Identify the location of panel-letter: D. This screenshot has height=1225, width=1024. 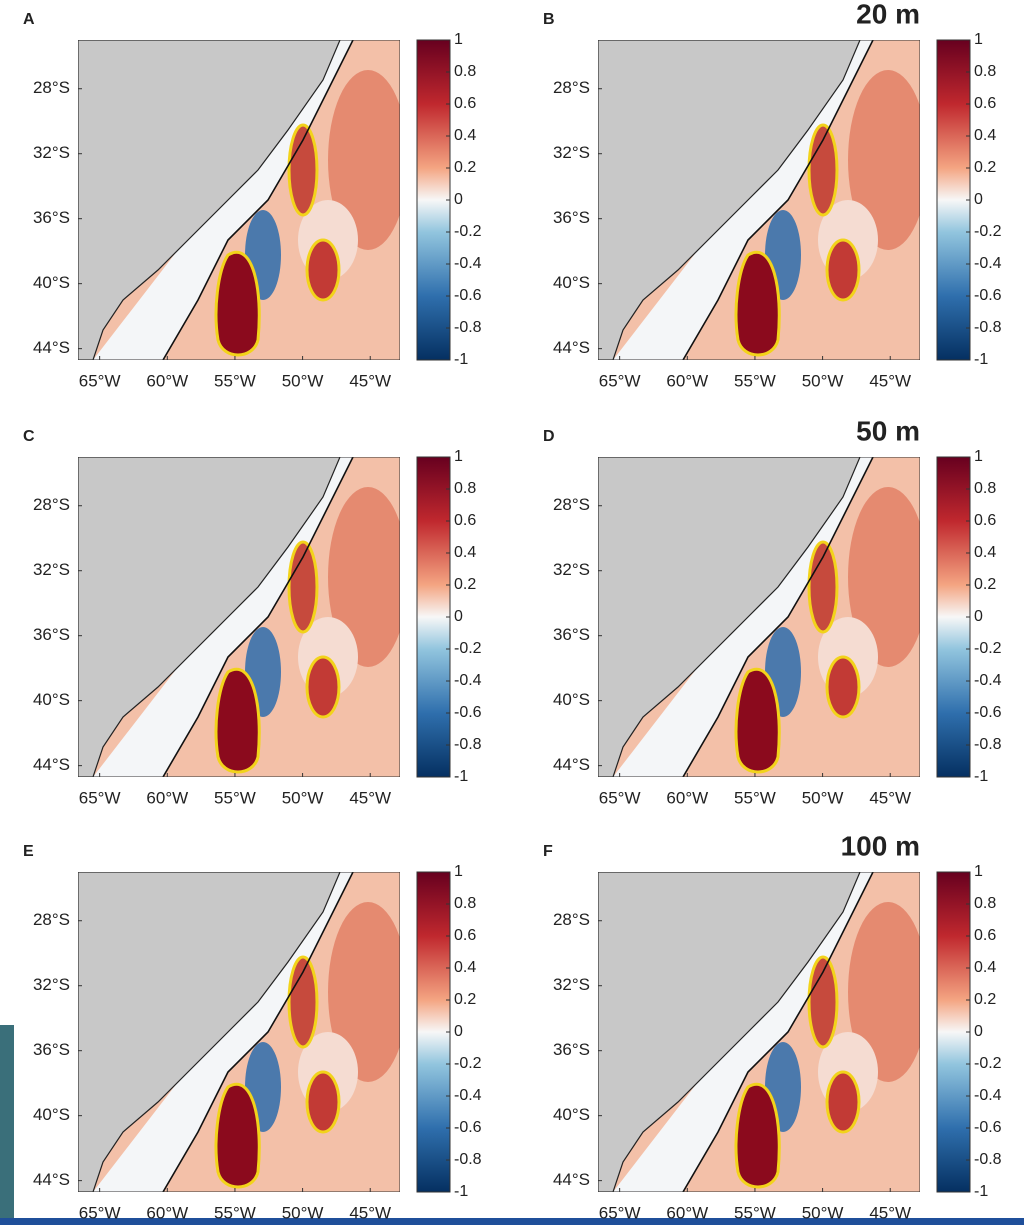
(549, 436).